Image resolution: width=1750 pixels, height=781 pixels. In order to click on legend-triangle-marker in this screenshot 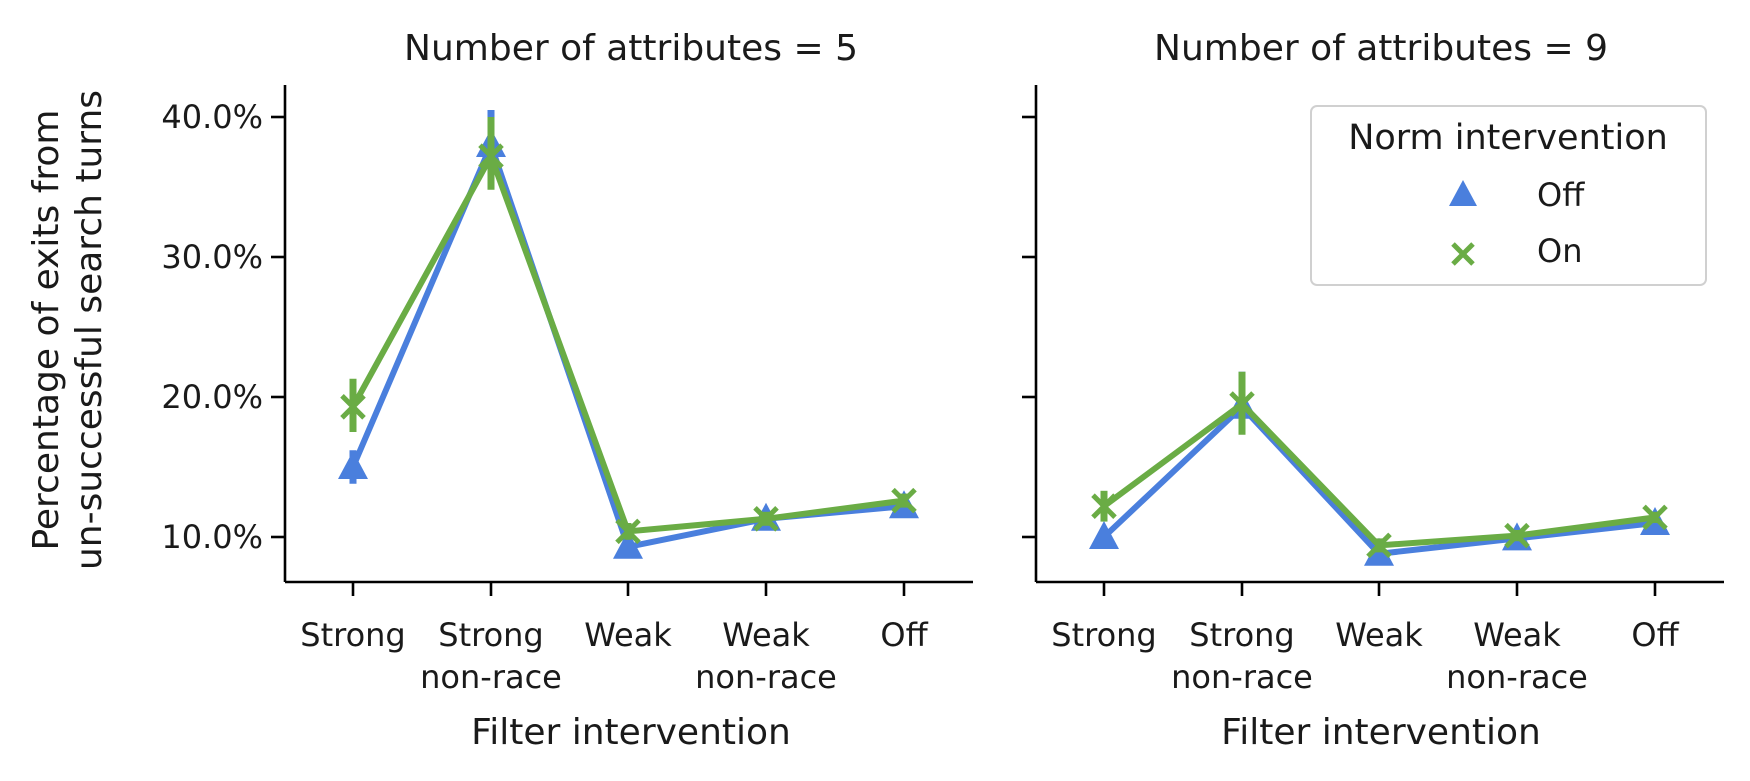, I will do `click(1463, 193)`.